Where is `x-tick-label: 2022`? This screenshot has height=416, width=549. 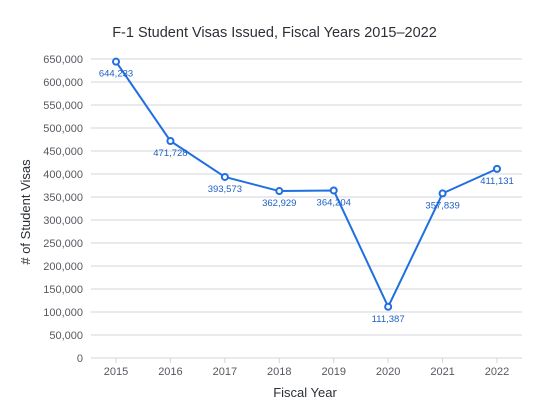
x-tick-label: 2022 is located at coordinates (497, 372).